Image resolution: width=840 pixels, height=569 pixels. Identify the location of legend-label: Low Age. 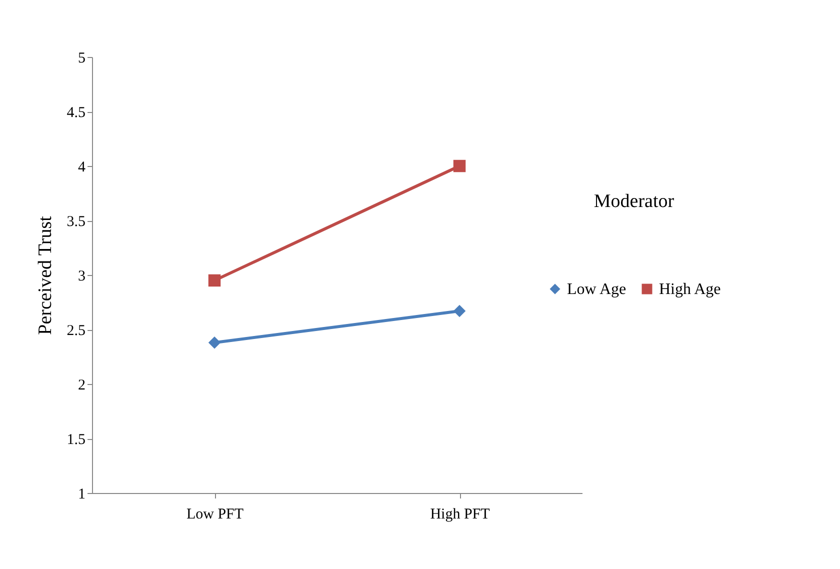
(596, 289).